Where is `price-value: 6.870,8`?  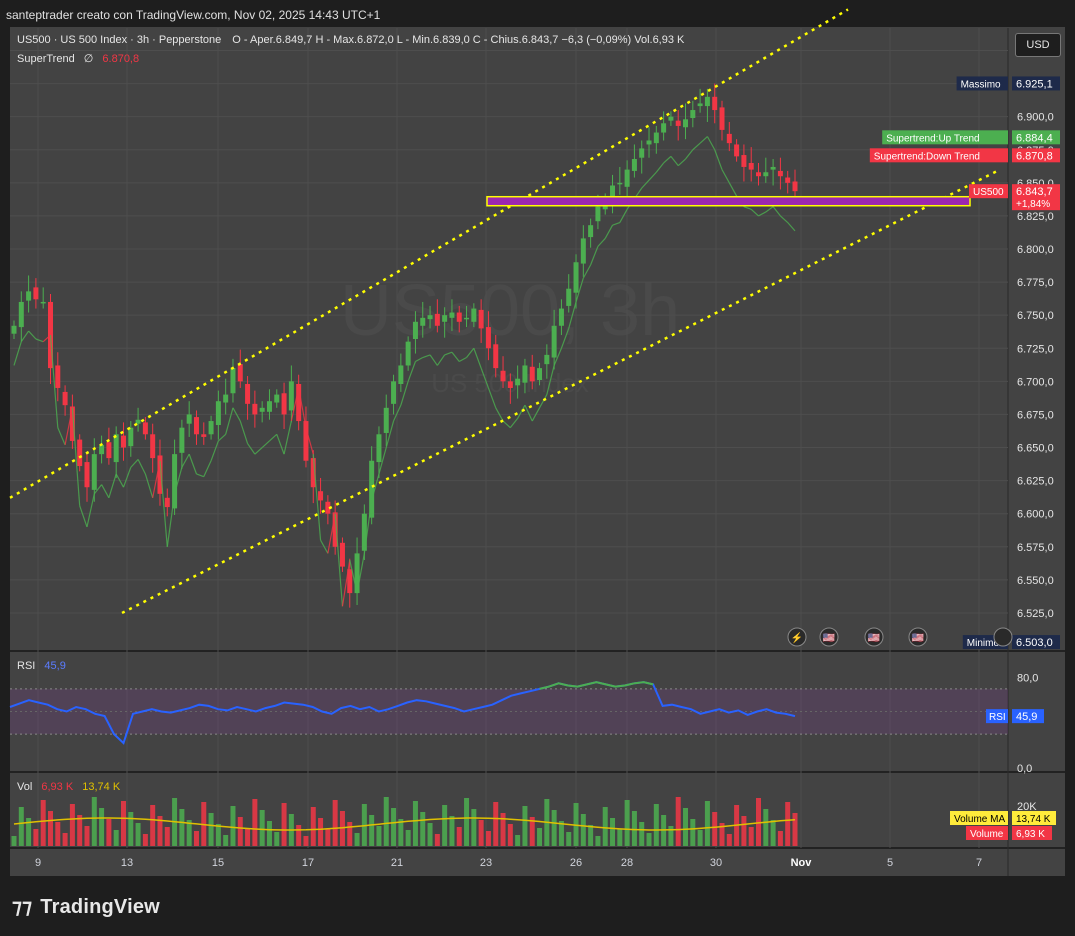 price-value: 6.870,8 is located at coordinates (1034, 156).